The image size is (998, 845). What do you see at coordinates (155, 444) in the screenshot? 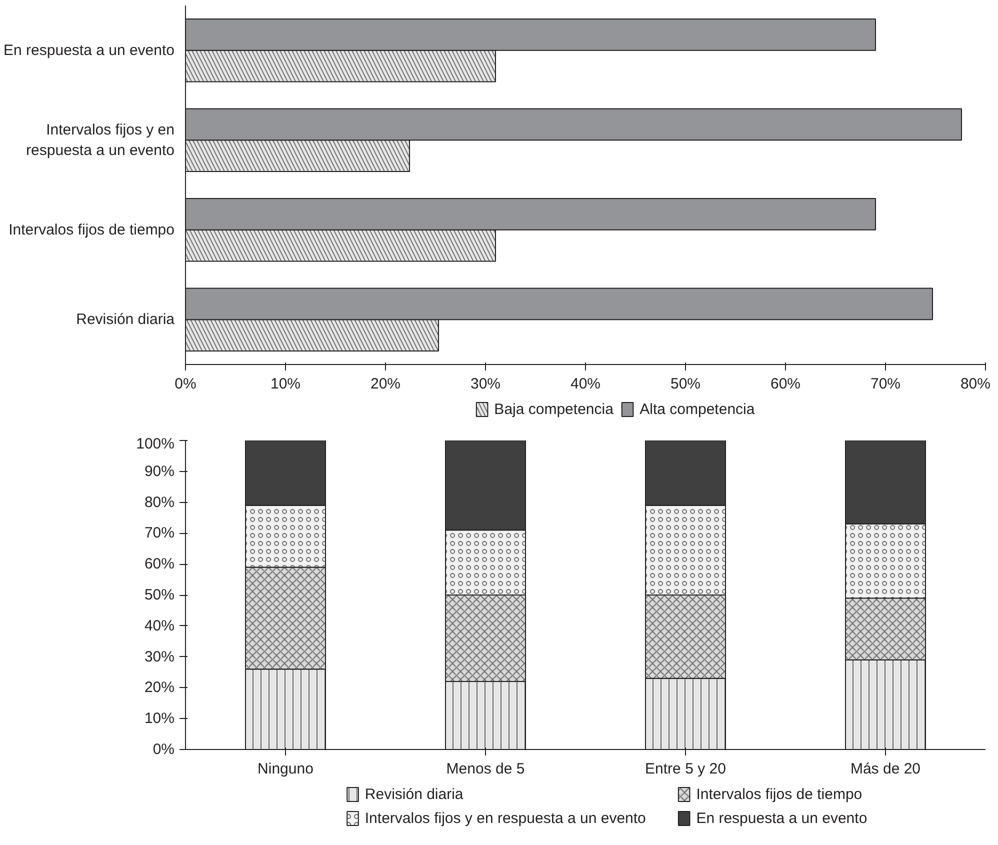
I see `y-tick-label: 100%` at bounding box center [155, 444].